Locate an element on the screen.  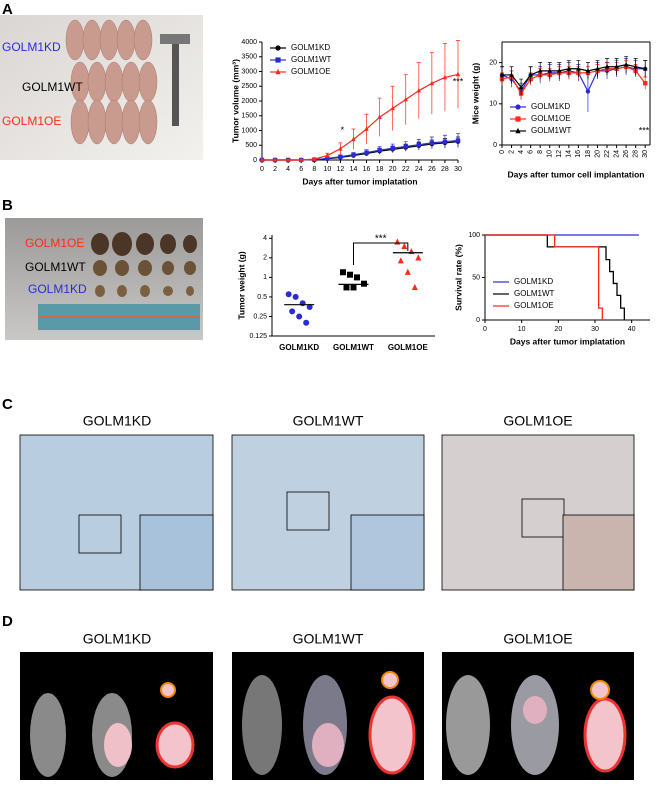
x-tick-label: 40 is located at coordinates (632, 329).